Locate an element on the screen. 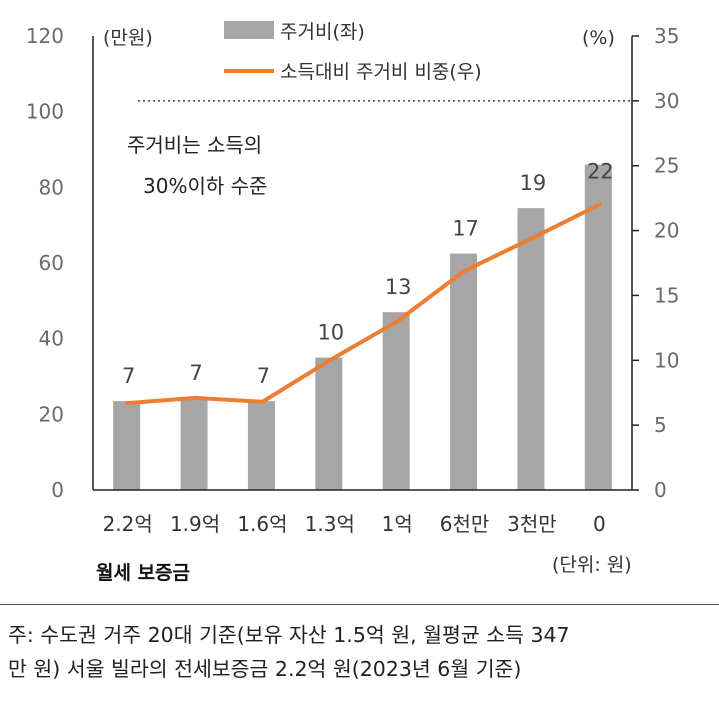  right-tick-label: 10 is located at coordinates (666, 360).